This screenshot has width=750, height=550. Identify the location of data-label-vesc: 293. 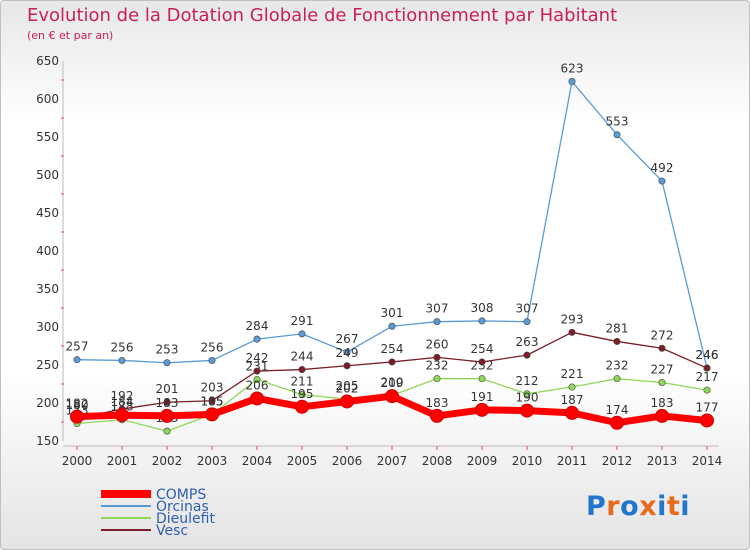
(572, 319).